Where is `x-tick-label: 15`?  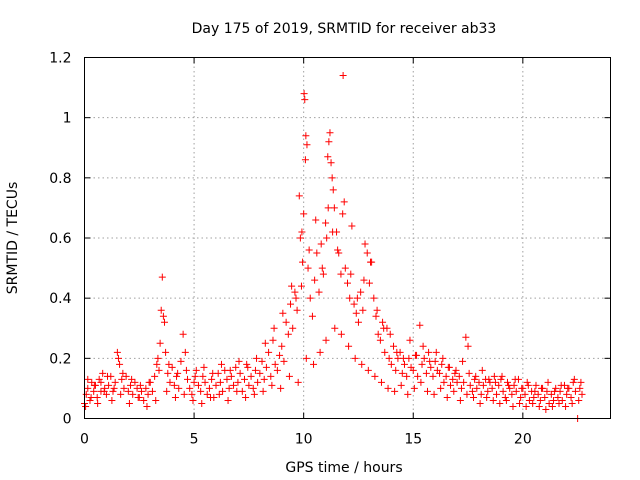 x-tick-label: 15 is located at coordinates (413, 440).